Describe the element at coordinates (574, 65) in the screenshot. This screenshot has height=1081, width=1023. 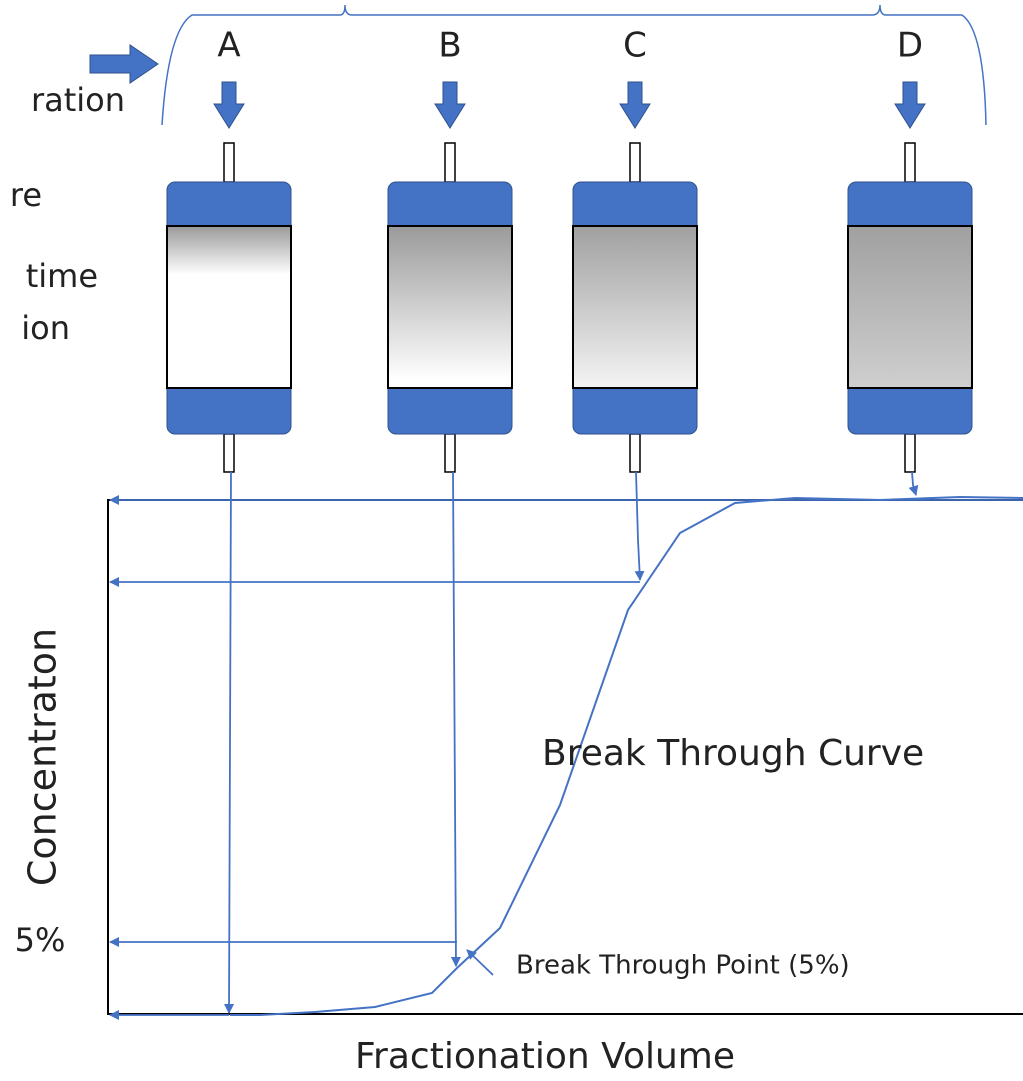
I see `brace` at that location.